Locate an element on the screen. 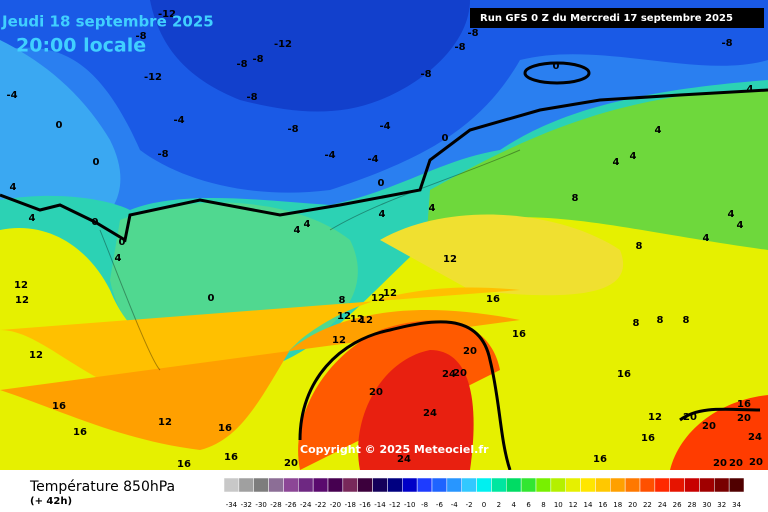 The image size is (768, 512). copyright: Copyright © 2025 Meteociel.fr is located at coordinates (394, 449).